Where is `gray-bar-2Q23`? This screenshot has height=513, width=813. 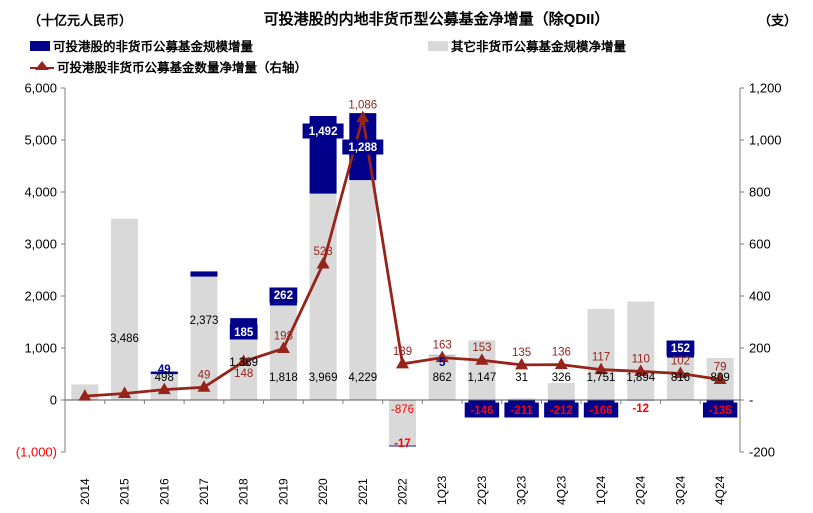
gray-bar-2Q23 is located at coordinates (482, 370).